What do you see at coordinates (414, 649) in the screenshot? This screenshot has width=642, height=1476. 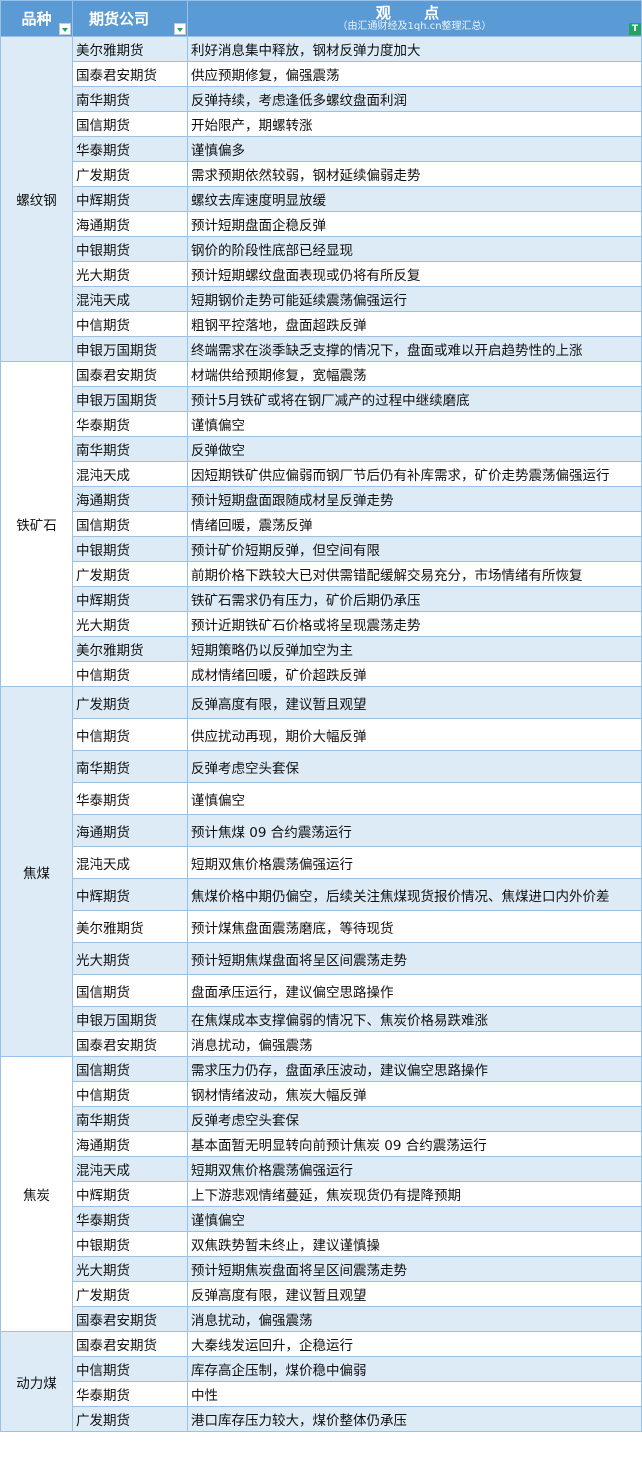 I see `view-cell: 短期策略仍以反弹加空为主` at bounding box center [414, 649].